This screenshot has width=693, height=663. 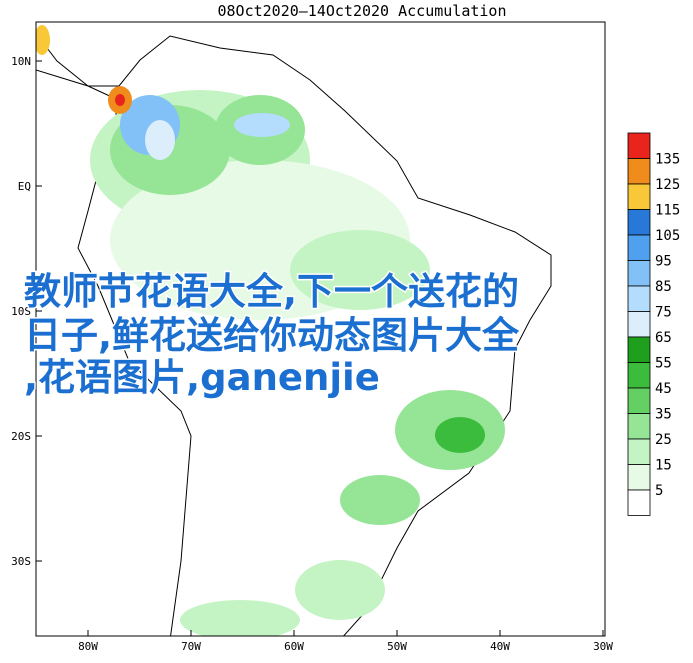 I want to click on lat-label: 10N, so click(x=21, y=61).